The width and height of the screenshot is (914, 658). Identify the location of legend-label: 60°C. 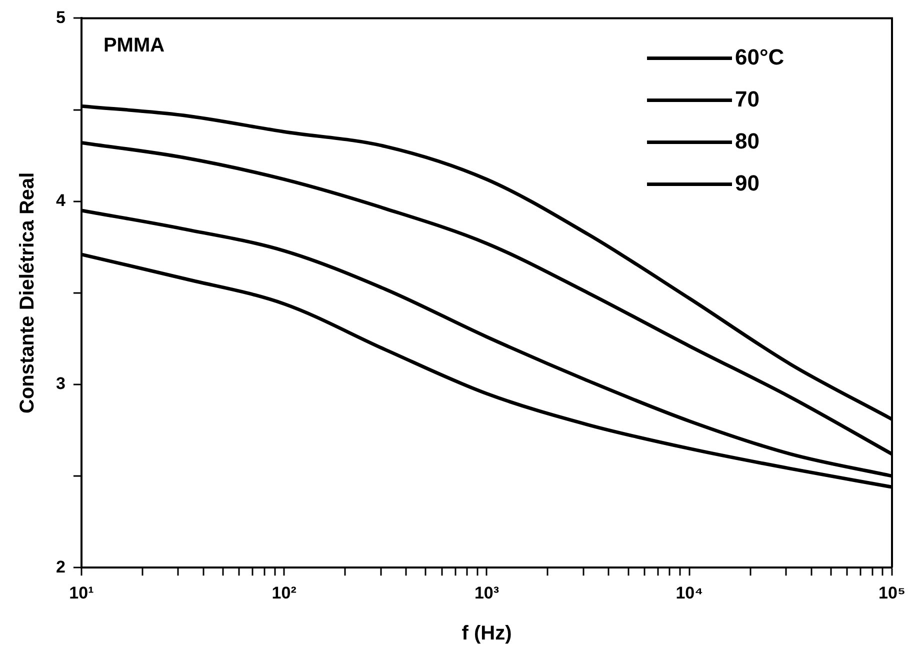
(759, 57).